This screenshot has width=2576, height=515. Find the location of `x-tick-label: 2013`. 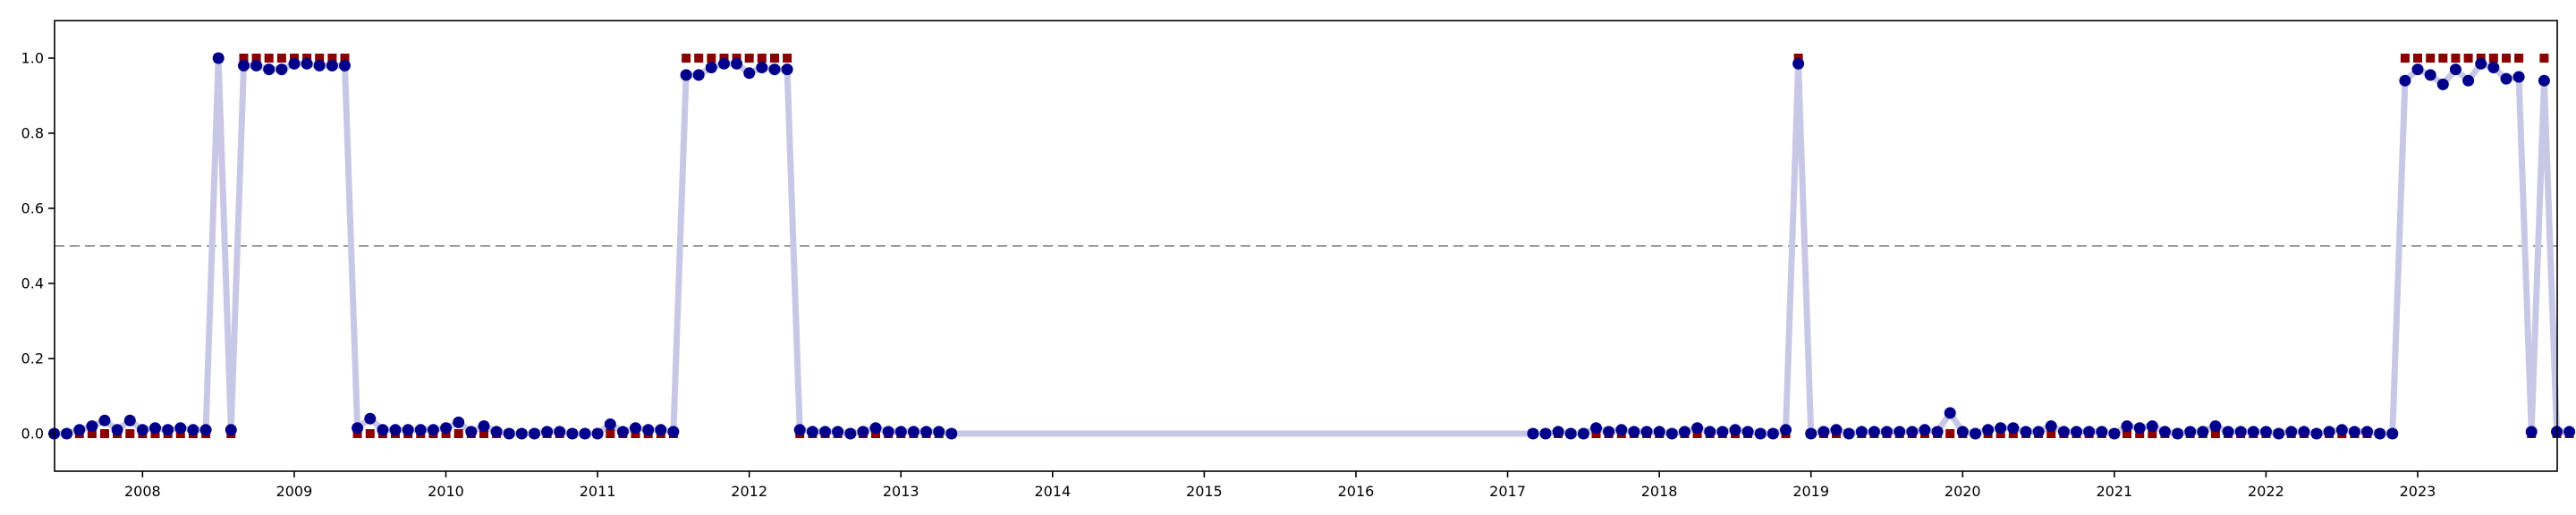

x-tick-label: 2013 is located at coordinates (901, 491).